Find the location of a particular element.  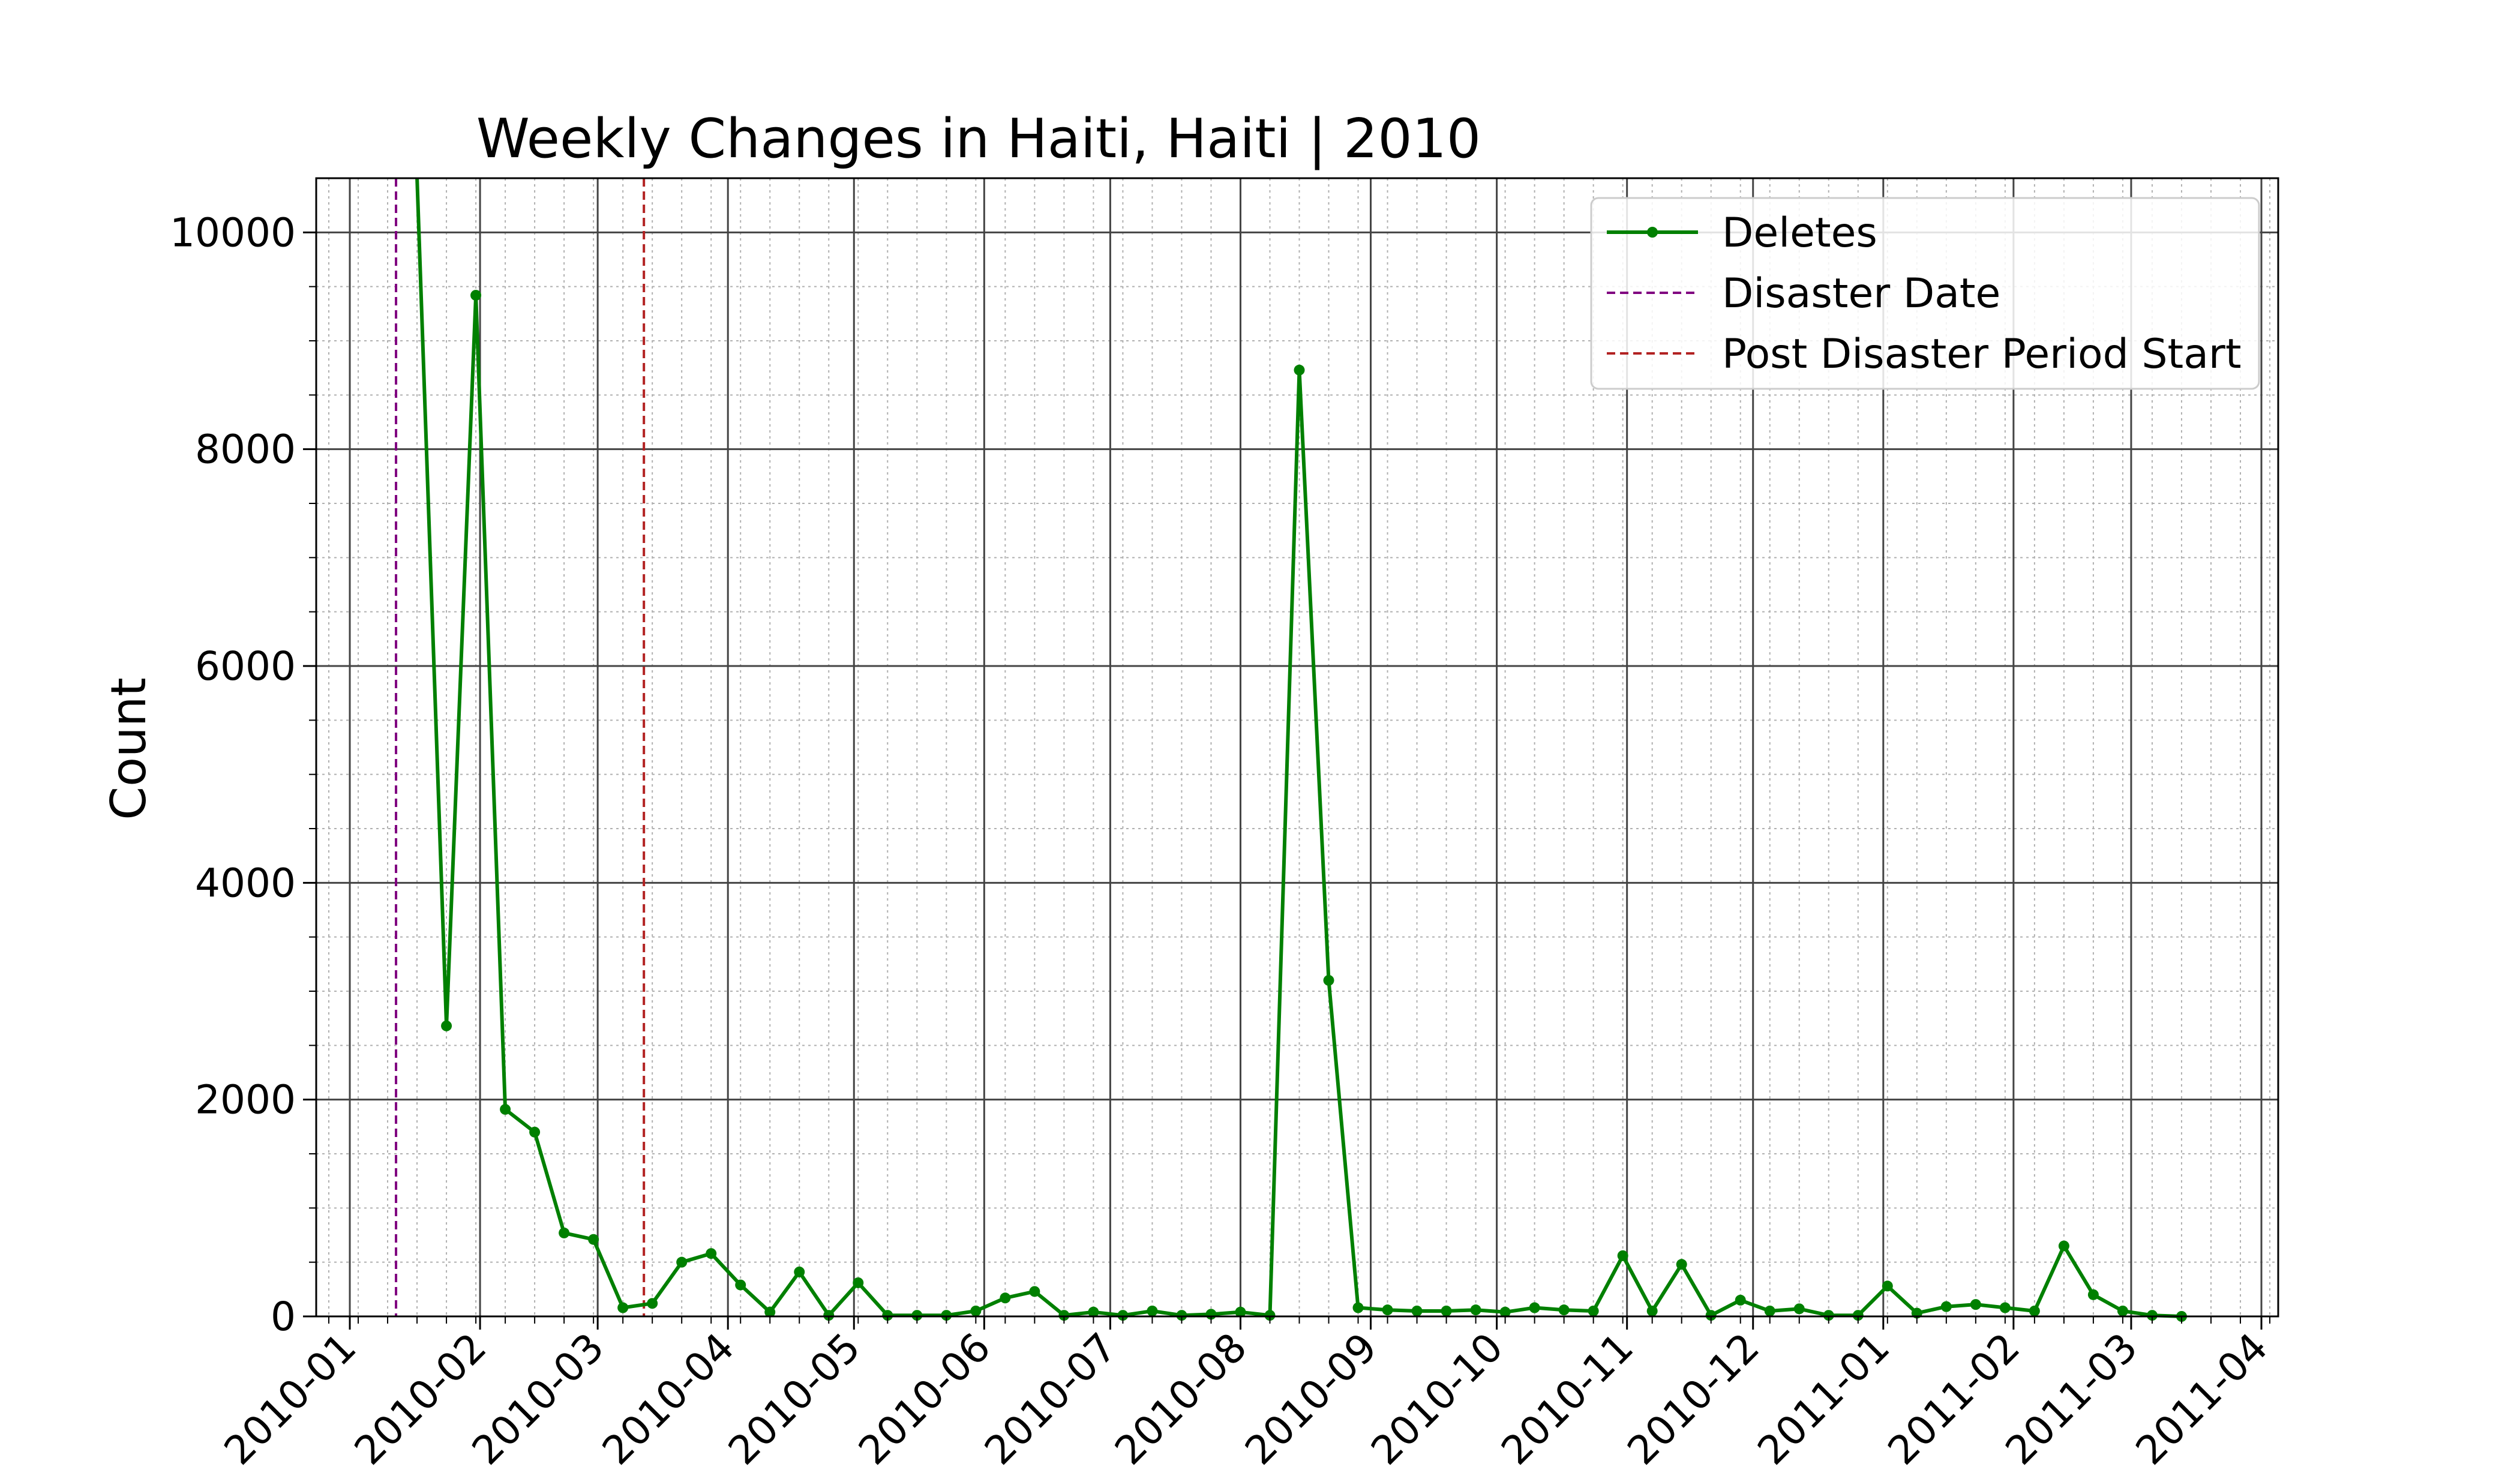

y-axis-ticks: 0 2000 4000 6000 8000 10000 is located at coordinates (243, 775).